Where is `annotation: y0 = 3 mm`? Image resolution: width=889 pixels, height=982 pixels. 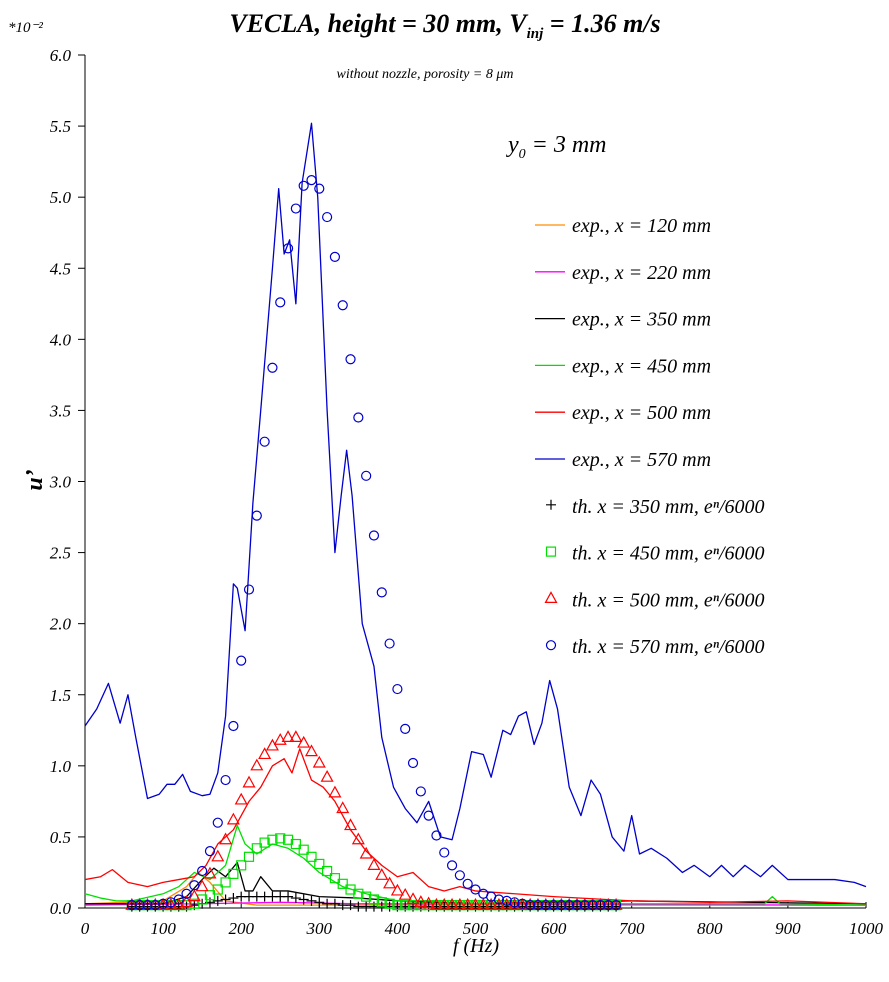
annotation: y0 = 3 mm is located at coordinates (556, 147).